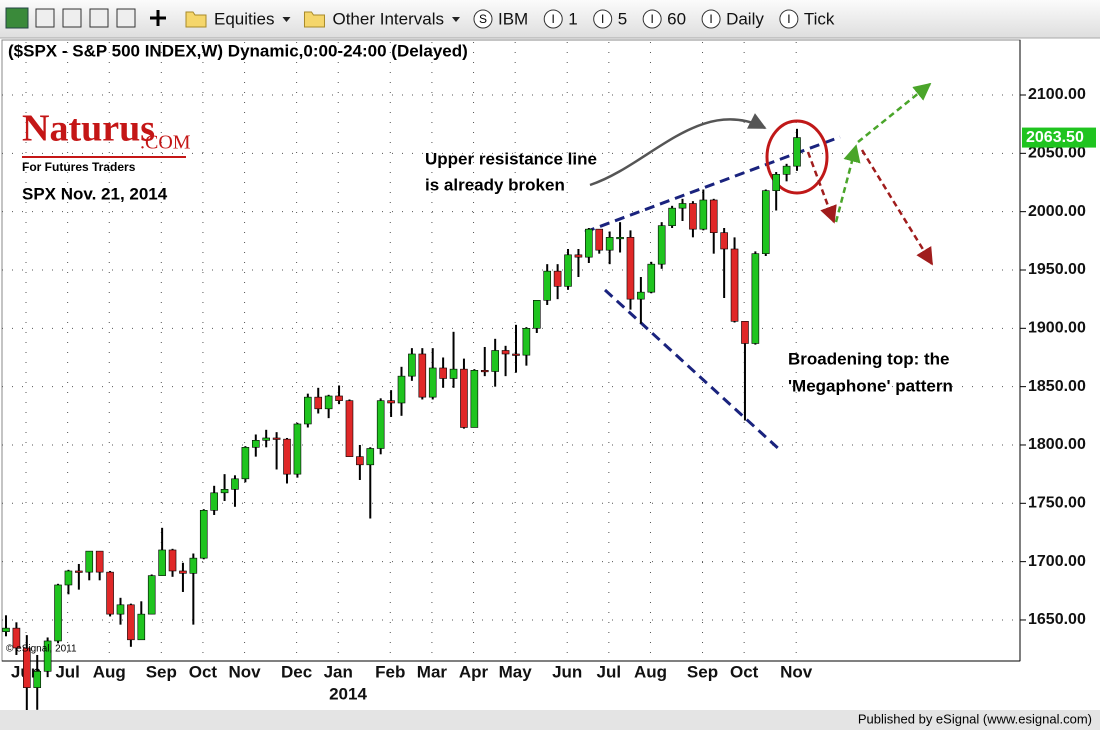  What do you see at coordinates (710, 19) in the screenshot?
I see `toolbar-icon-letter: I` at bounding box center [710, 19].